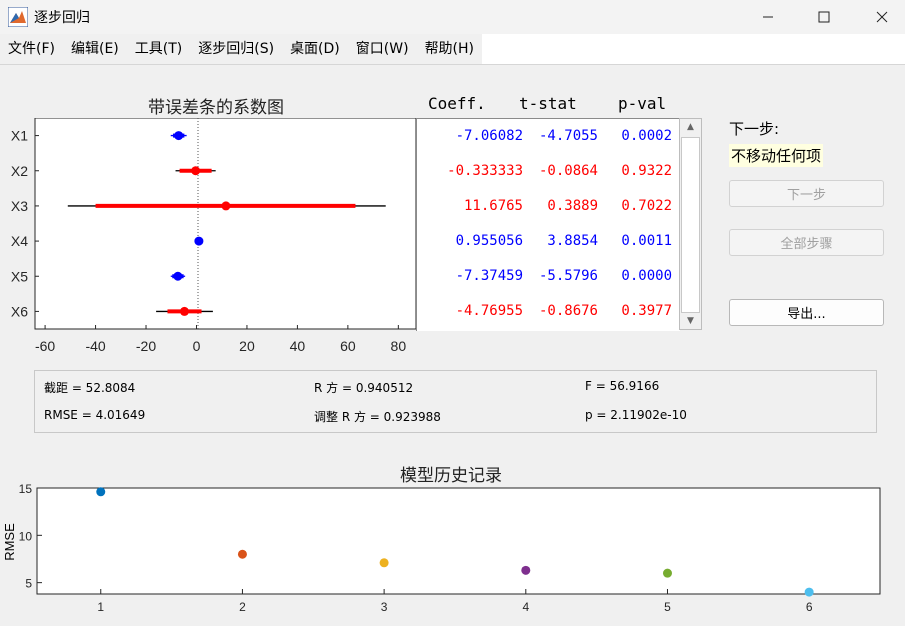 The width and height of the screenshot is (905, 626). I want to click on x-tick-label: 4, so click(525, 607).